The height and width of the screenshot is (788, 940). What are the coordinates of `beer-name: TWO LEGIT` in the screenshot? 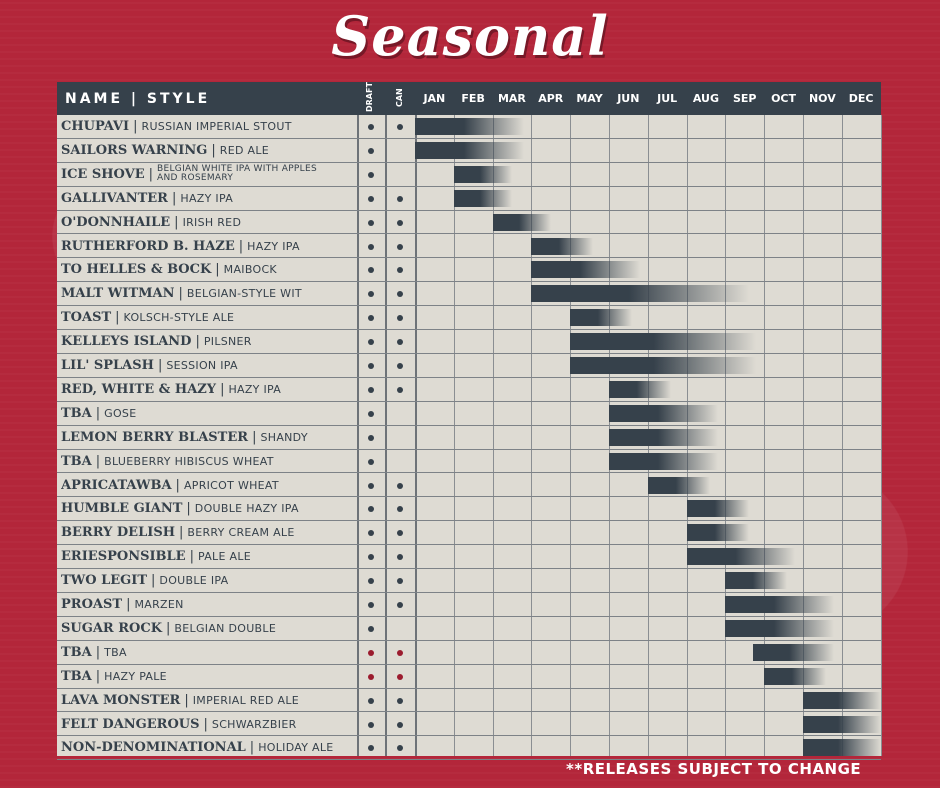 It's located at (104, 581).